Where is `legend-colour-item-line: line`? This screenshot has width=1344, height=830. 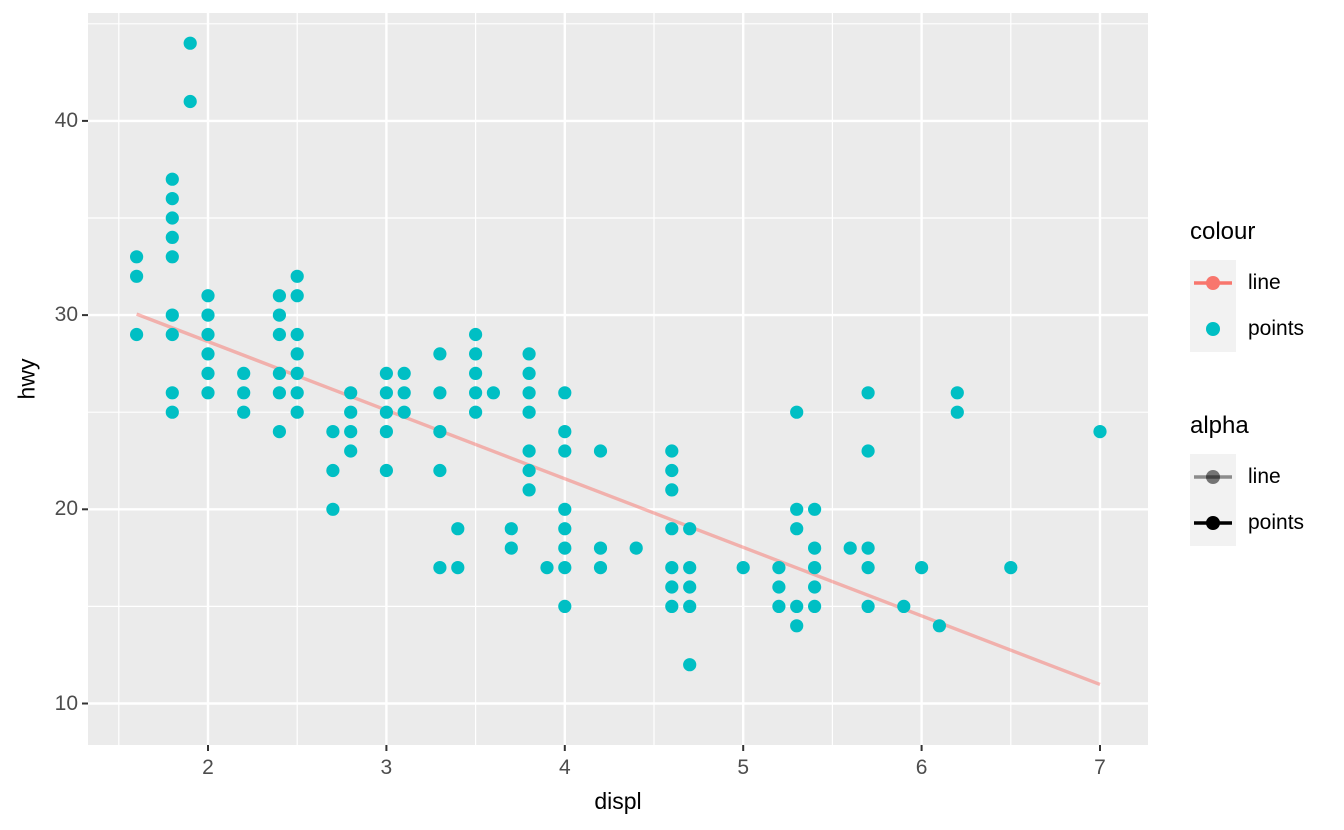
legend-colour-item-line: line is located at coordinates (1265, 283).